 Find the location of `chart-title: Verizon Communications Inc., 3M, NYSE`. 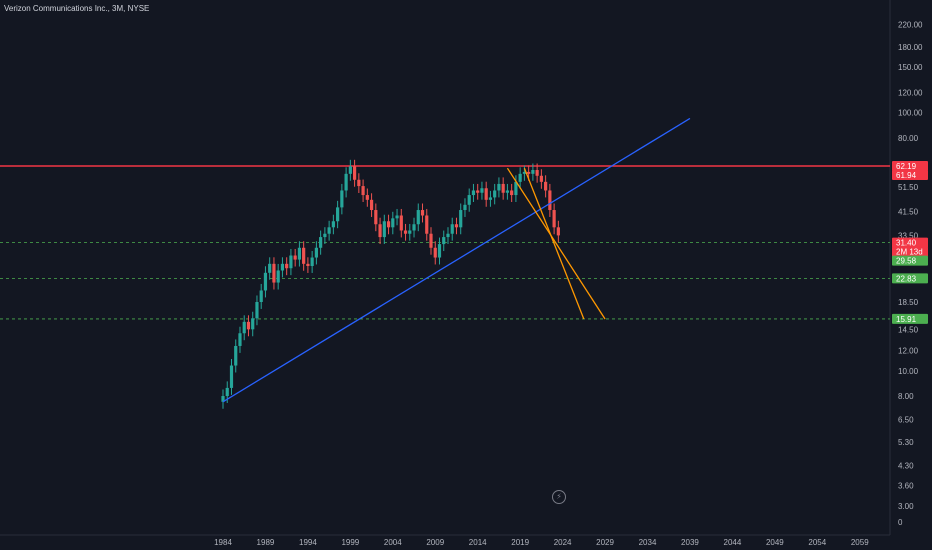

chart-title: Verizon Communications Inc., 3M, NYSE is located at coordinates (77, 8).